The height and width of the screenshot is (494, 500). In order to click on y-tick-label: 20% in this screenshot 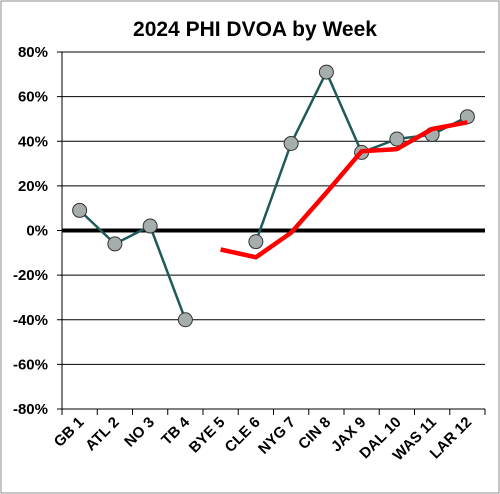, I will do `click(33, 186)`.